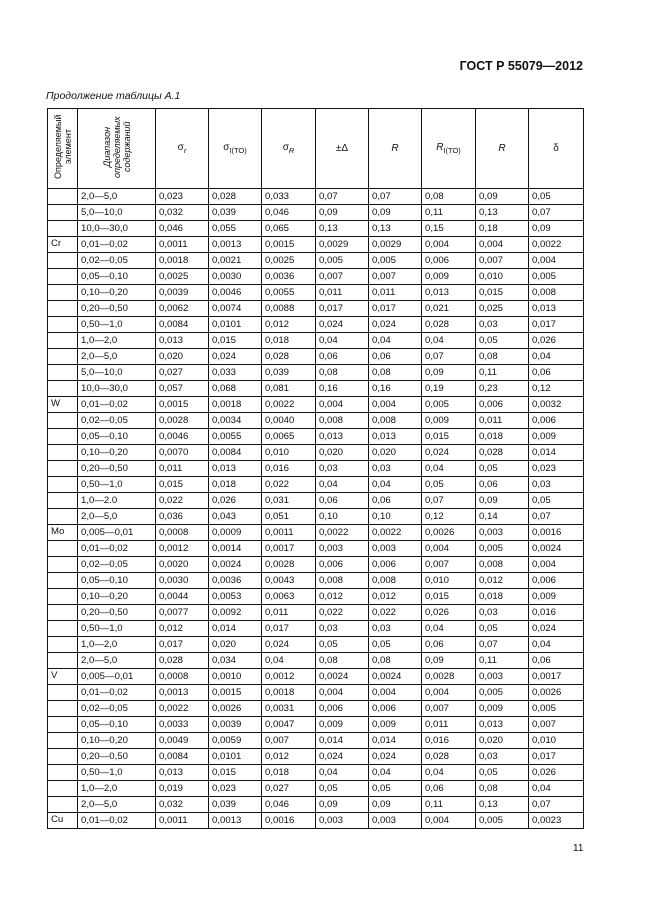 The height and width of the screenshot is (913, 646). I want to click on value-cell: 0,0013, so click(235, 244).